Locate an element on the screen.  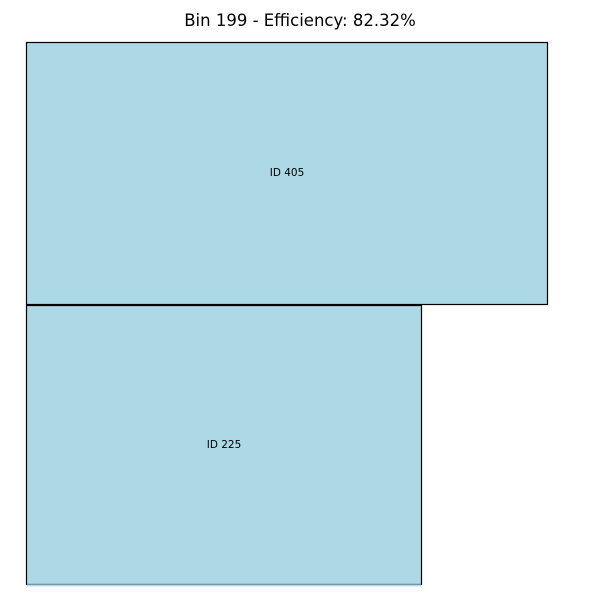
item-225-label: ID 225 is located at coordinates (224, 445).